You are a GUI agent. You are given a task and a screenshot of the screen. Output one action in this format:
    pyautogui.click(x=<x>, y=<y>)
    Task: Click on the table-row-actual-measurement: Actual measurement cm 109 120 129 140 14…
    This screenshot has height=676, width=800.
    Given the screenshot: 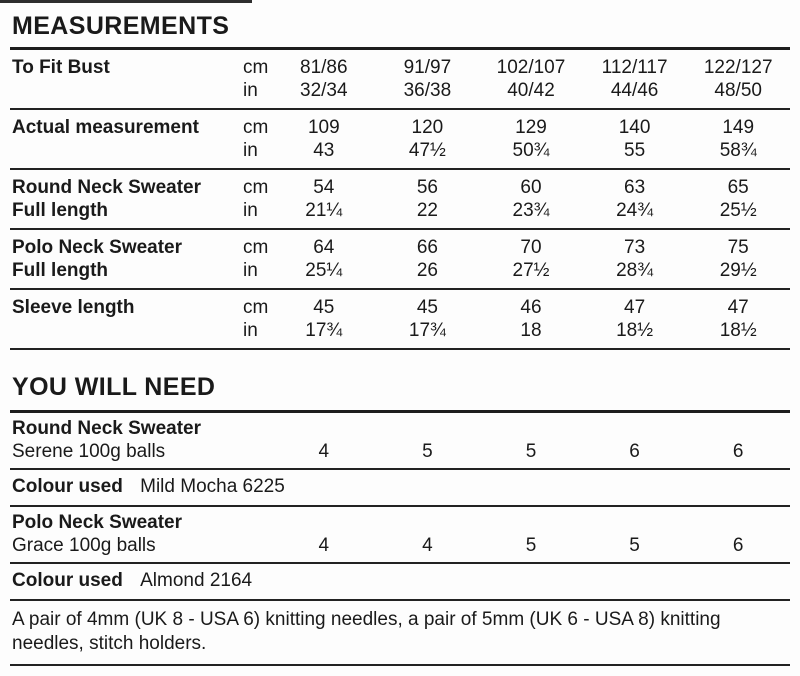 What is the action you would take?
    pyautogui.click(x=400, y=139)
    